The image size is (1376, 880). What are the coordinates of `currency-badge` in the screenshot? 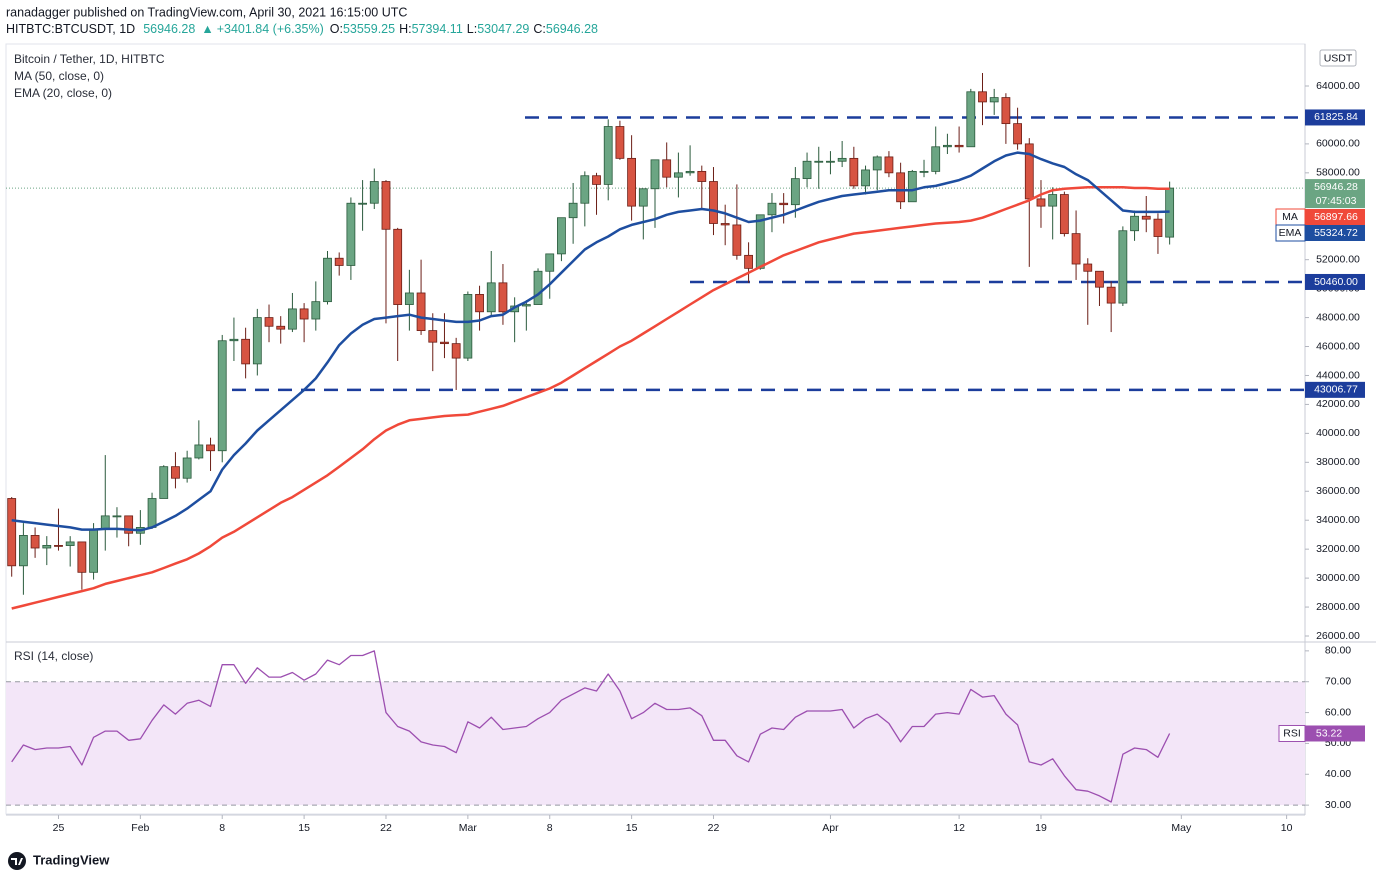 It's located at (1338, 58).